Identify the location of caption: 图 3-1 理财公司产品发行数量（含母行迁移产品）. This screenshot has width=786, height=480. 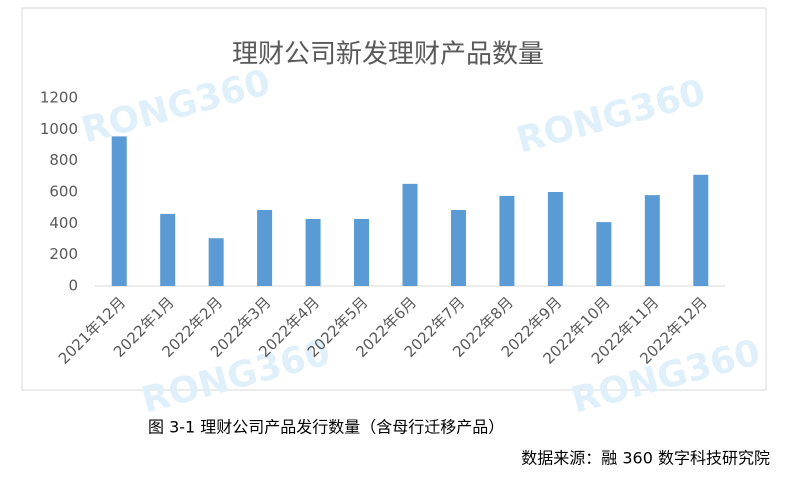
(326, 427).